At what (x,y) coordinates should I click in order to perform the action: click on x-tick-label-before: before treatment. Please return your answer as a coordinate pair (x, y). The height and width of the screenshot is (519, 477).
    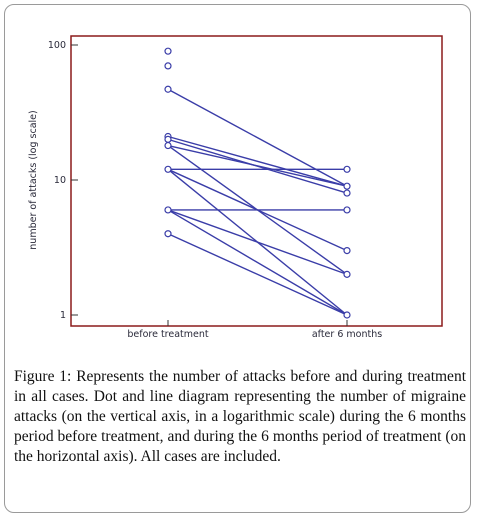
    Looking at the image, I should click on (168, 334).